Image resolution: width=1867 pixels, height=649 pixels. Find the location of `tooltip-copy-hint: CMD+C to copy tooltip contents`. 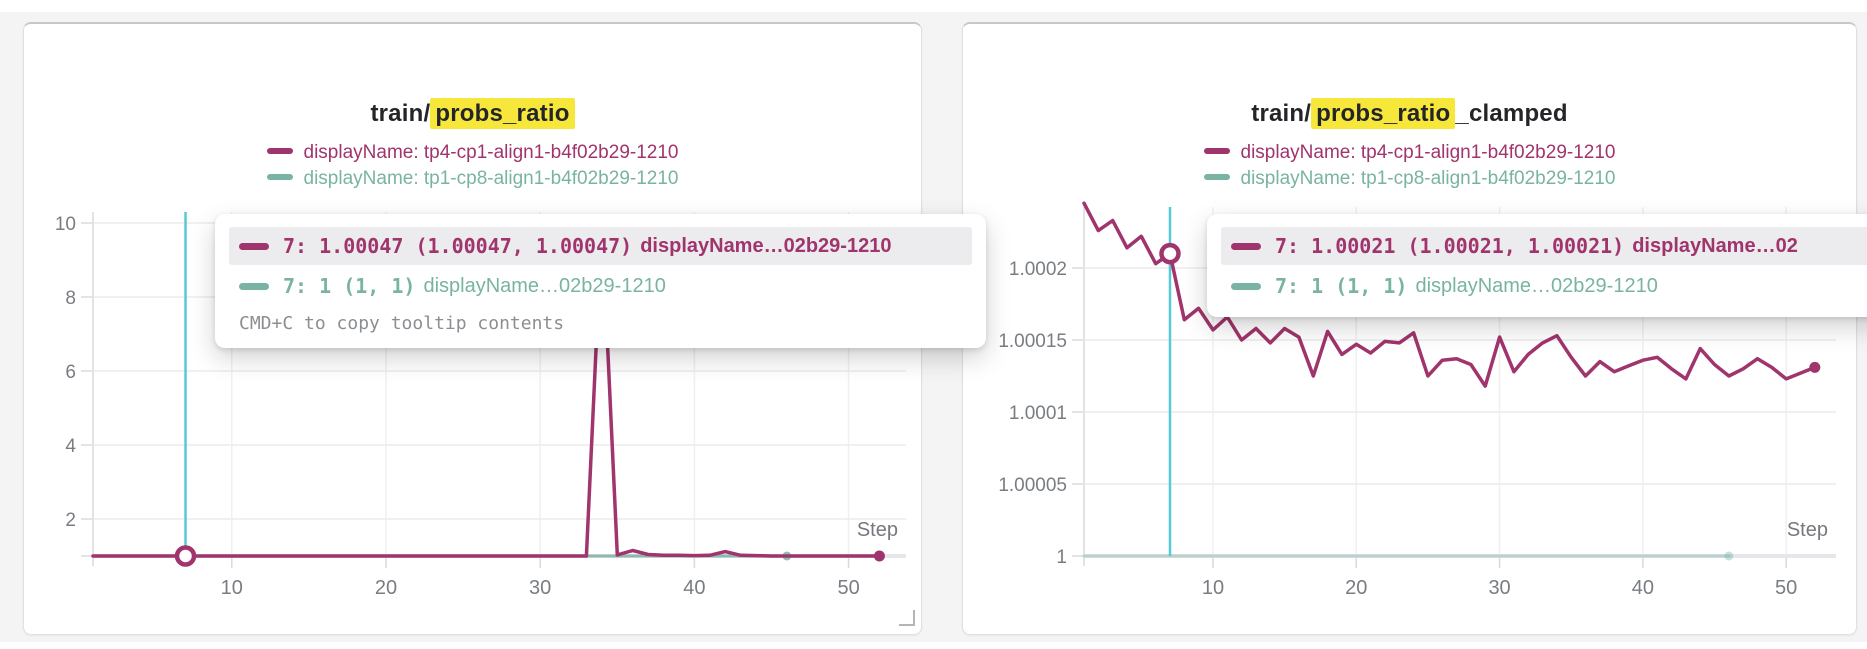

tooltip-copy-hint: CMD+C to copy tooltip contents is located at coordinates (402, 323).